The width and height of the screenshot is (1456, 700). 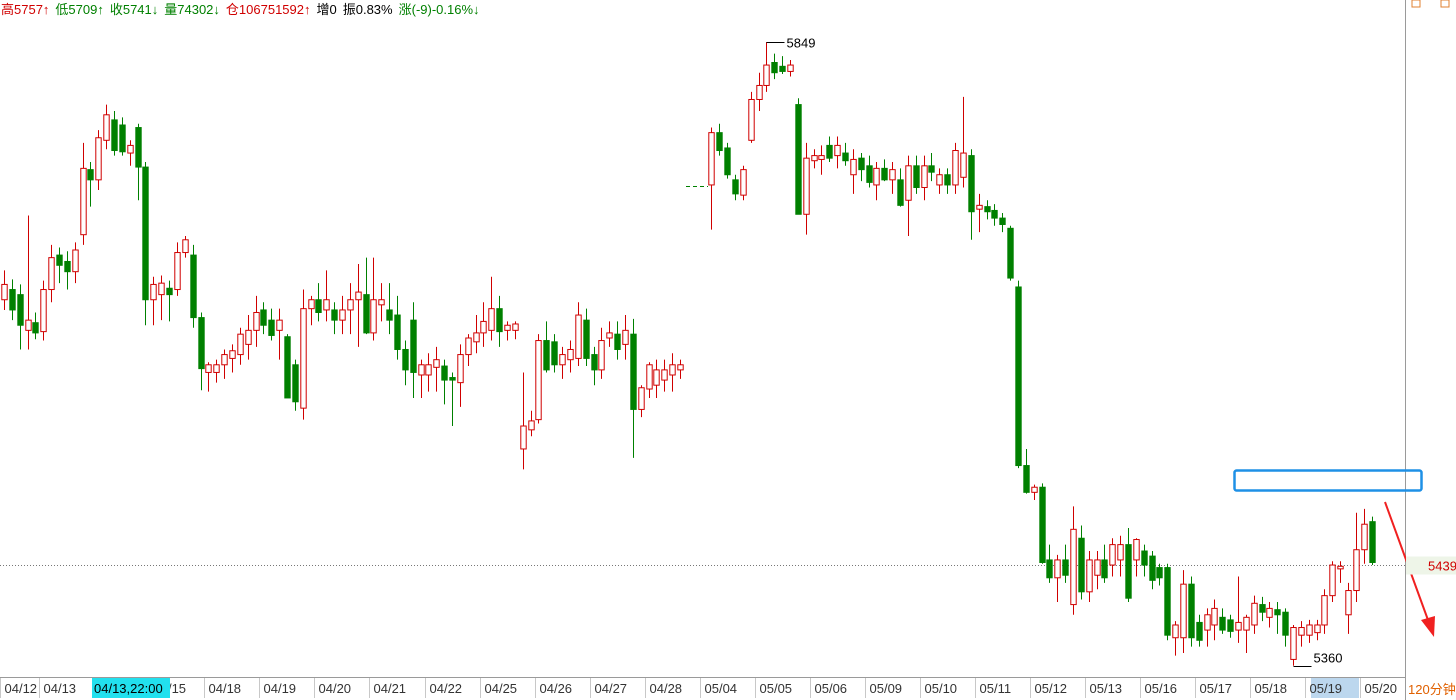 I want to click on x-tick-label: 05/18, so click(x=1271, y=688).